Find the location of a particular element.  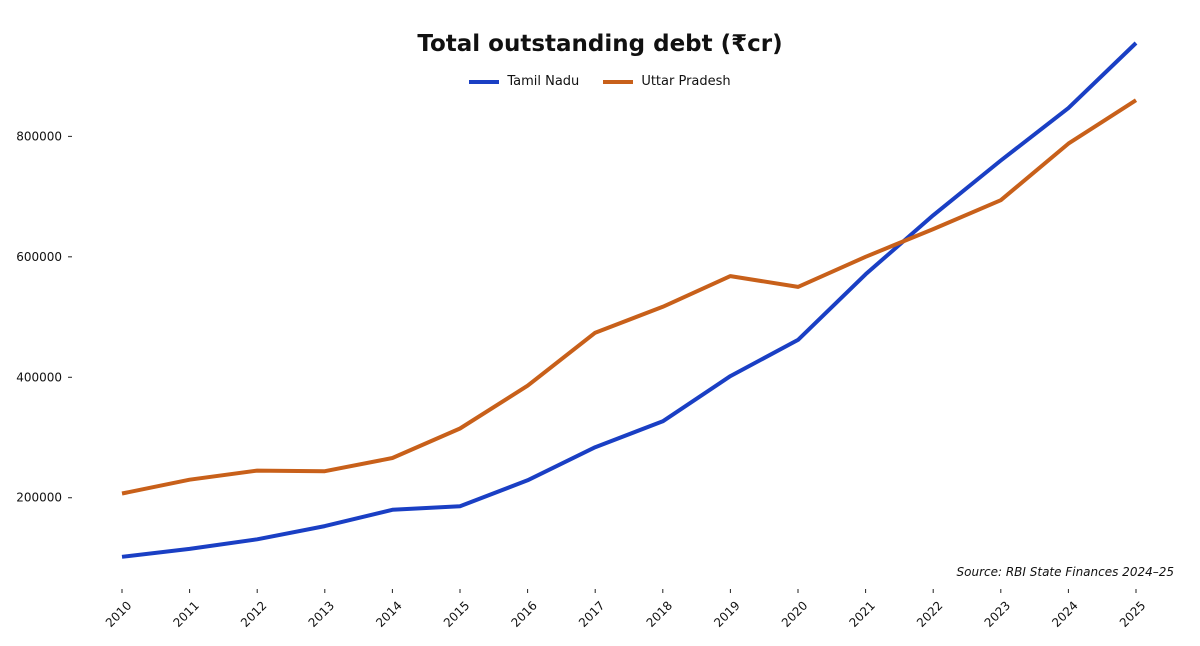

x-tick-label: 2010 is located at coordinates (118, 613).